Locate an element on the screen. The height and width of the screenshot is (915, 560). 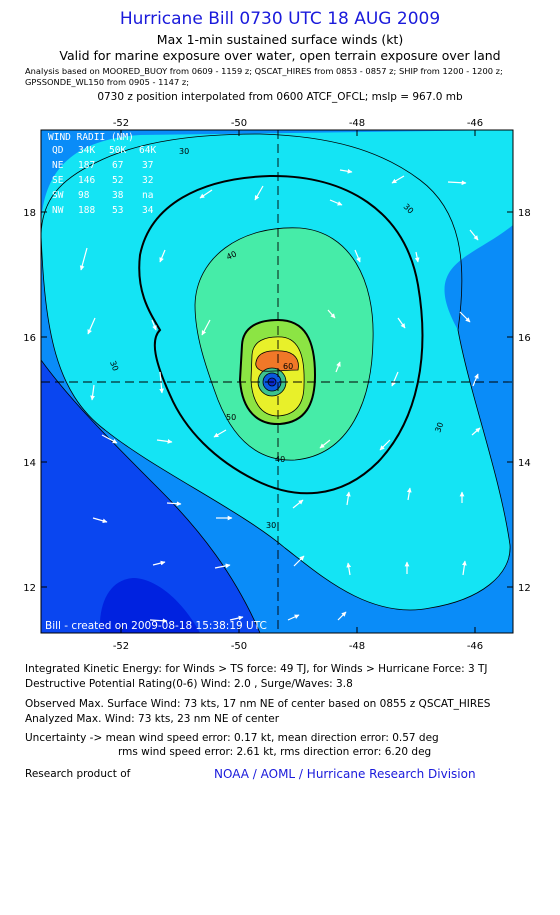
lat-tick-right: 16 is located at coordinates (524, 338).